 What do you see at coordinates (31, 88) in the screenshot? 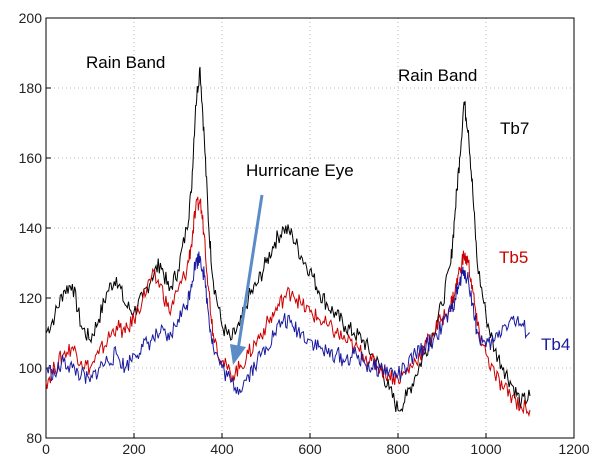
I see `y-tick-label: 180` at bounding box center [31, 88].